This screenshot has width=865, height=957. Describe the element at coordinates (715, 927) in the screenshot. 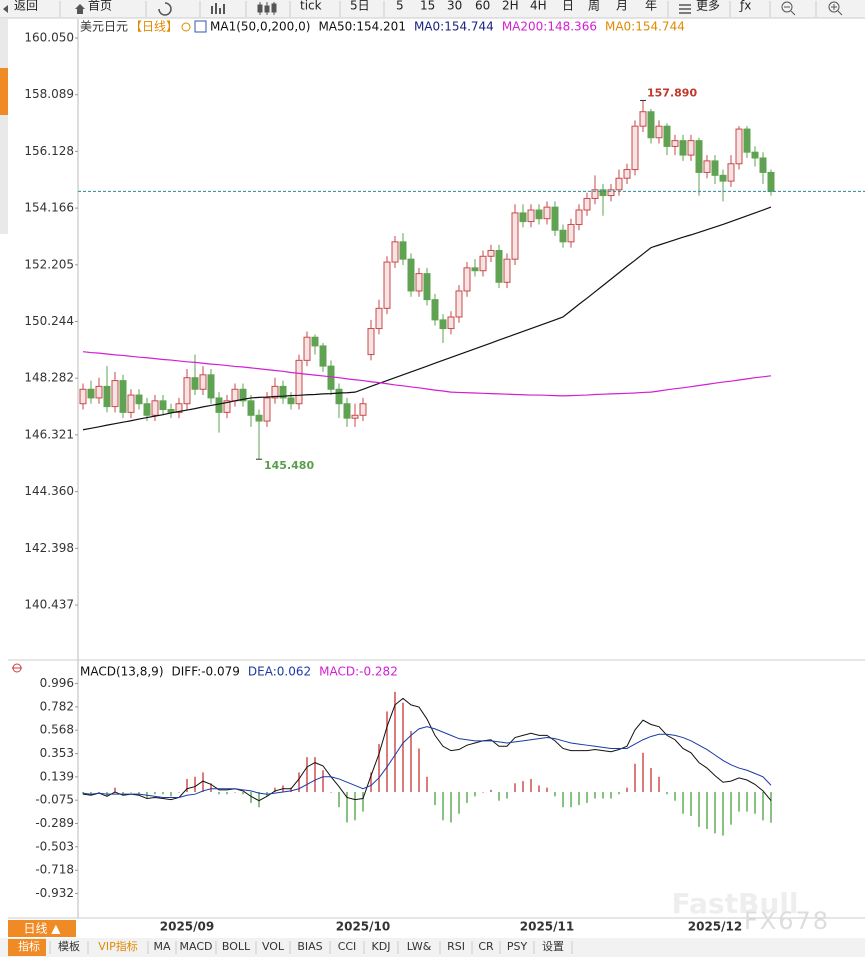

I see `x-tick-label: 2025/12` at that location.